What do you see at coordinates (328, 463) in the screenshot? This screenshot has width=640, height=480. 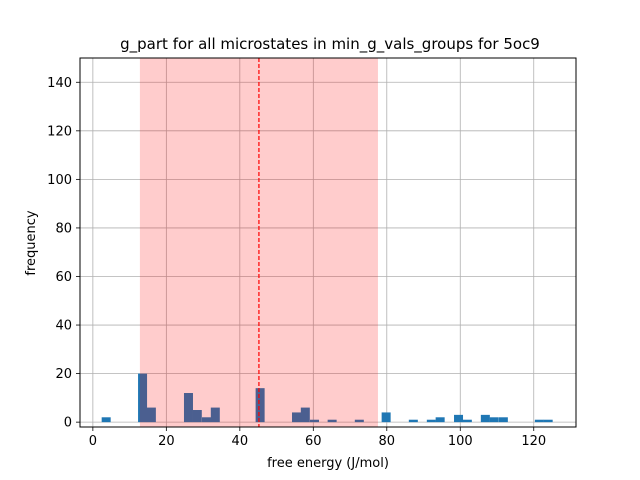 I see `x-axis-label: free energy (J/mol)` at bounding box center [328, 463].